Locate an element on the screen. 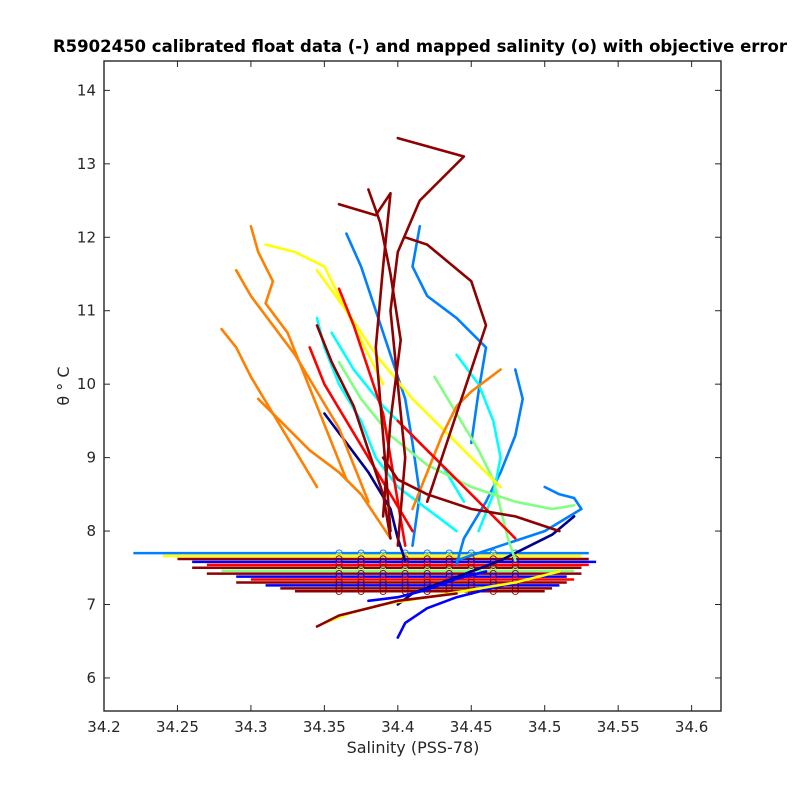  y-axis-label: θ ° C is located at coordinates (63, 385).